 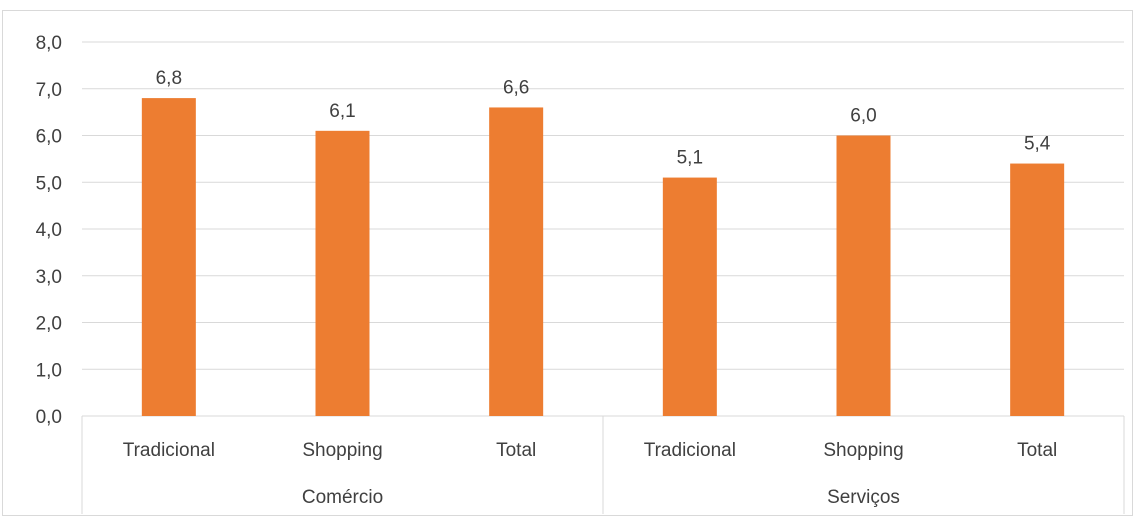 What do you see at coordinates (342, 111) in the screenshot?
I see `data-label: 6,1` at bounding box center [342, 111].